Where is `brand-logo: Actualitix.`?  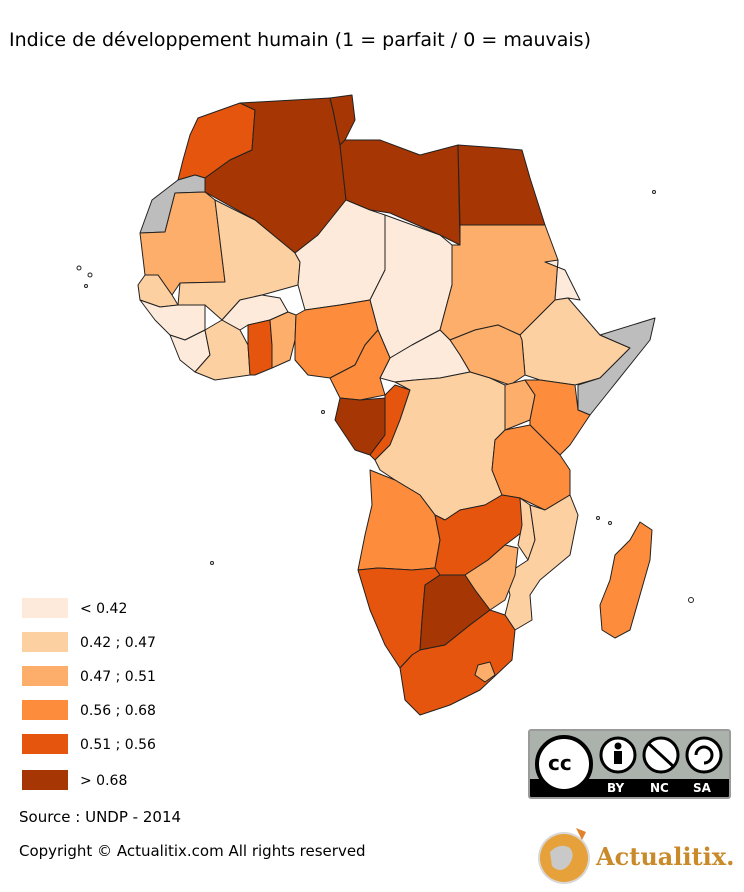
brand-logo: Actualitix. is located at coordinates (637, 855).